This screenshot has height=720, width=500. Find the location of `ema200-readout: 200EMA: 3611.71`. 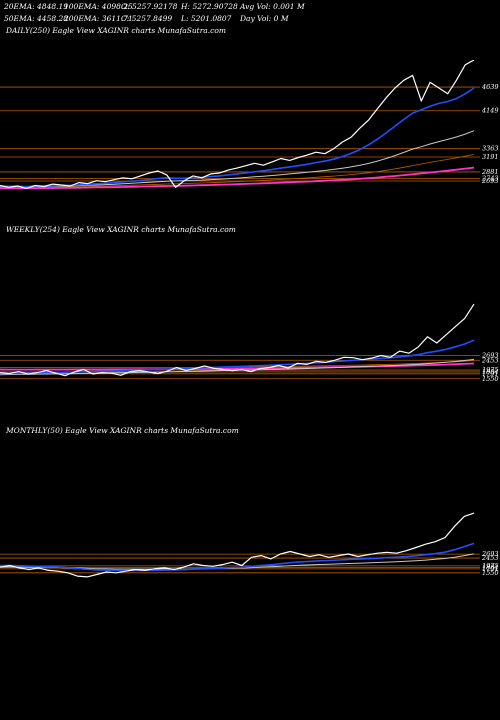

ema200-readout: 200EMA: 3611.71 is located at coordinates (98, 18).